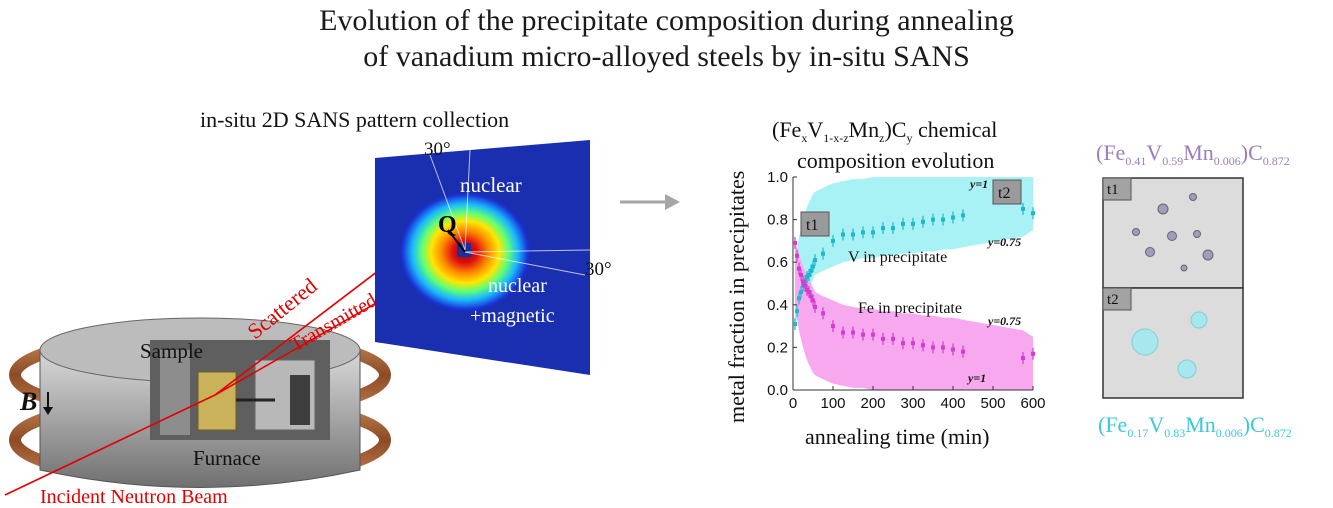 The width and height of the screenshot is (1333, 508). What do you see at coordinates (895, 129) in the screenshot?
I see `chart-title-part: )C` at bounding box center [895, 129].